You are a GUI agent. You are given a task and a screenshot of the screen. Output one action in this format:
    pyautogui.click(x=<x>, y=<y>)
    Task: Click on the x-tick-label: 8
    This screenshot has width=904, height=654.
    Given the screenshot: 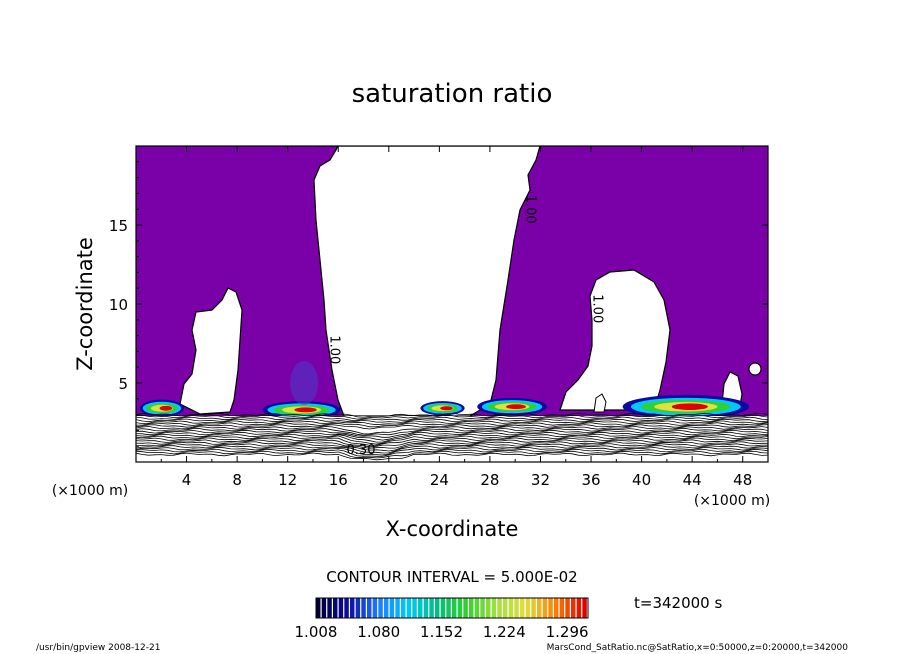 What is the action you would take?
    pyautogui.click(x=237, y=480)
    